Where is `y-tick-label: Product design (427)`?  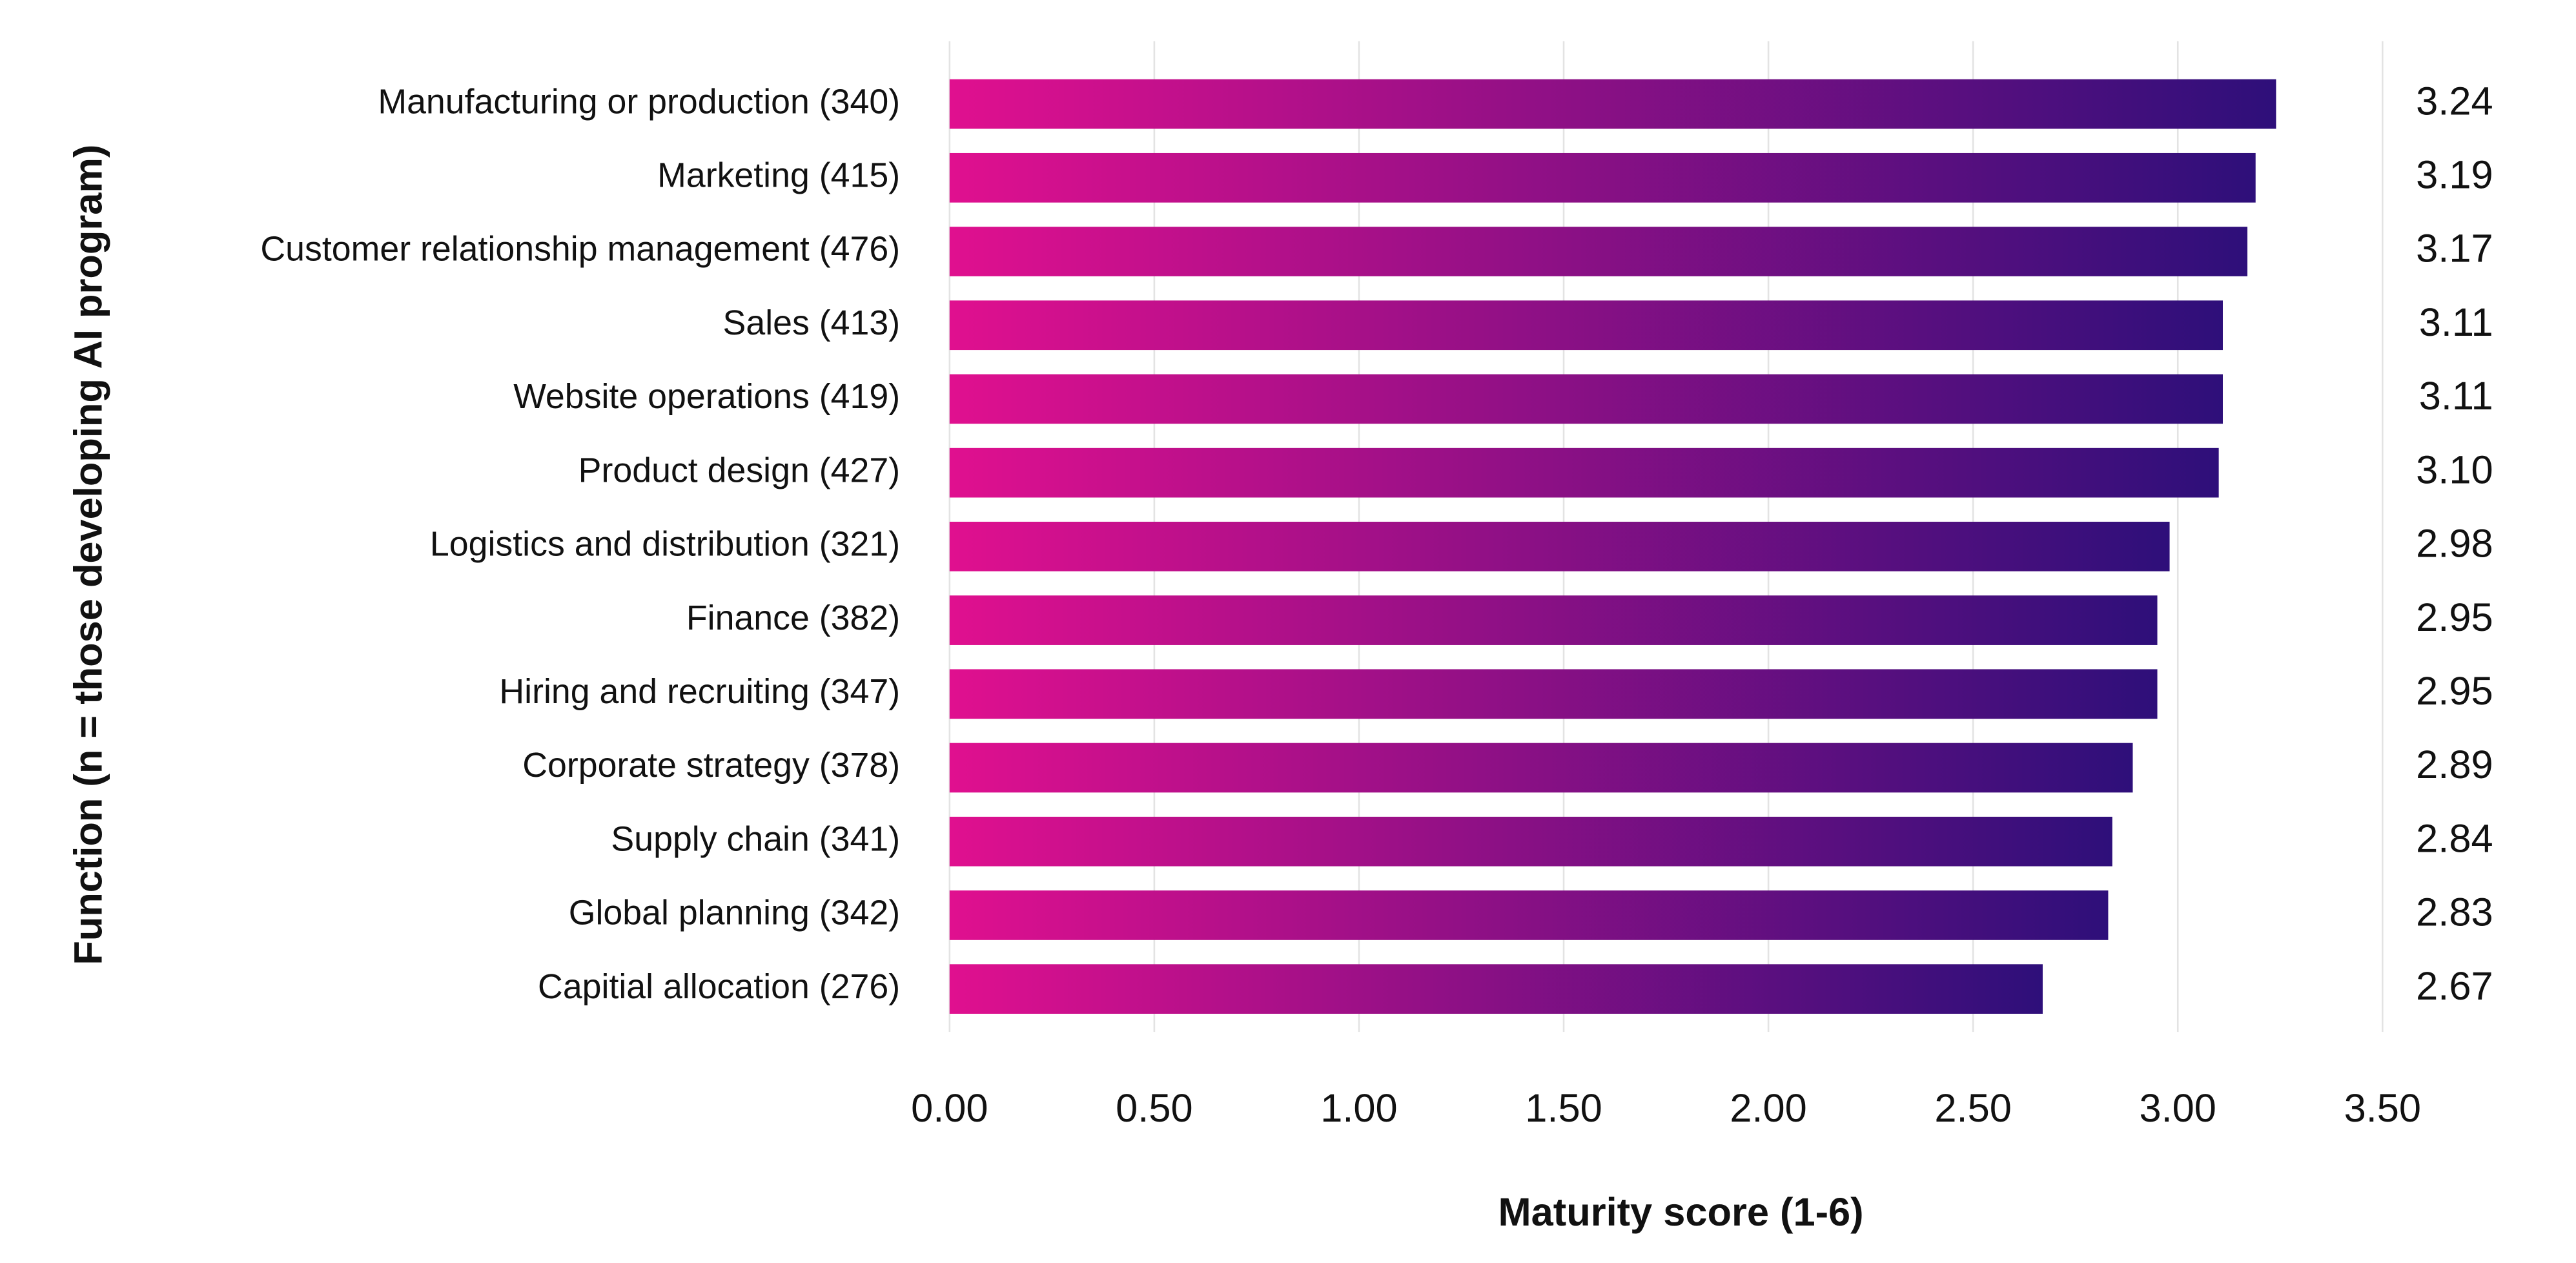
y-tick-label: Product design (427) is located at coordinates (739, 470).